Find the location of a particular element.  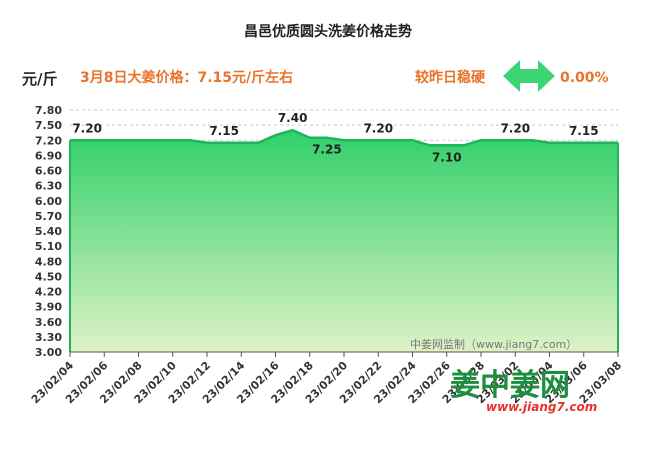

y-tick-label: 6.60 is located at coordinates (48, 171).